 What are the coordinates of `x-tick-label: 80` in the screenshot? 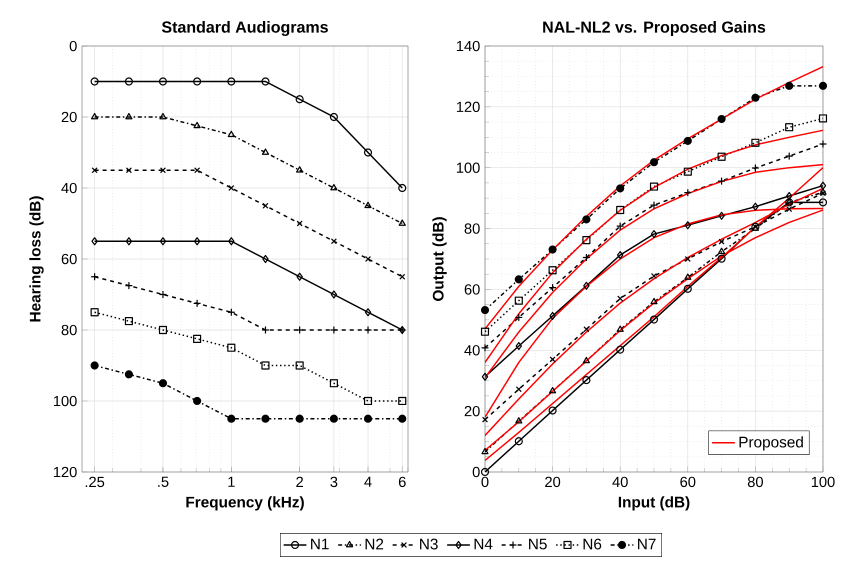 It's located at (755, 482).